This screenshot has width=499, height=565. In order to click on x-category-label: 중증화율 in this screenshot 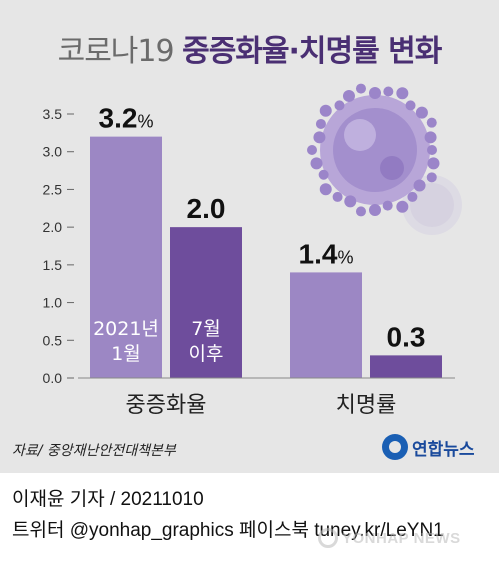, I will do `click(166, 405)`.